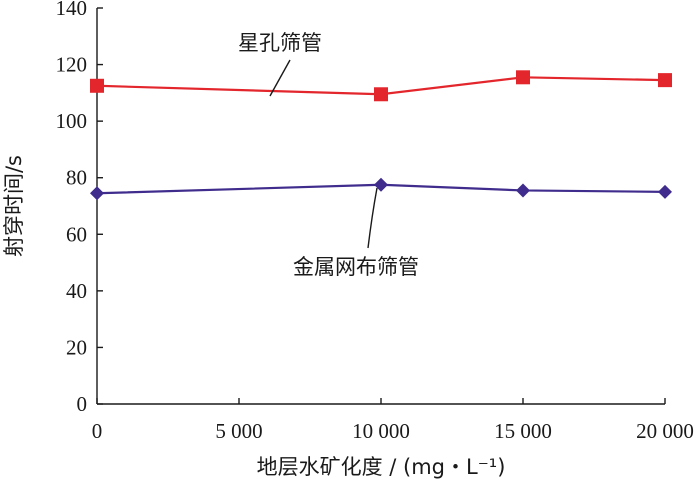 The height and width of the screenshot is (484, 700). What do you see at coordinates (372, 218) in the screenshot?
I see `leader-line-metal-mesh-screen` at bounding box center [372, 218].